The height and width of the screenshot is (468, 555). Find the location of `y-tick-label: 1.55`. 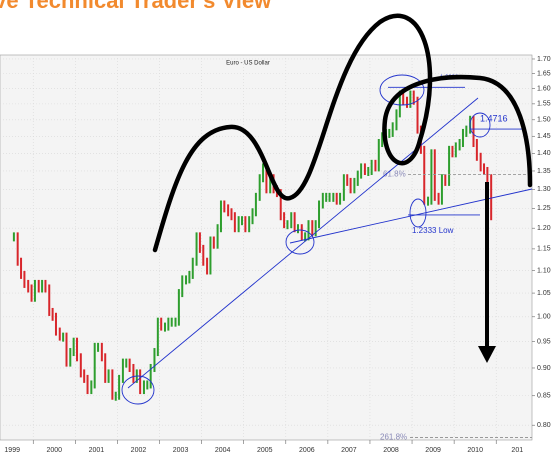

y-tick-label: 1.55 is located at coordinates (544, 104).